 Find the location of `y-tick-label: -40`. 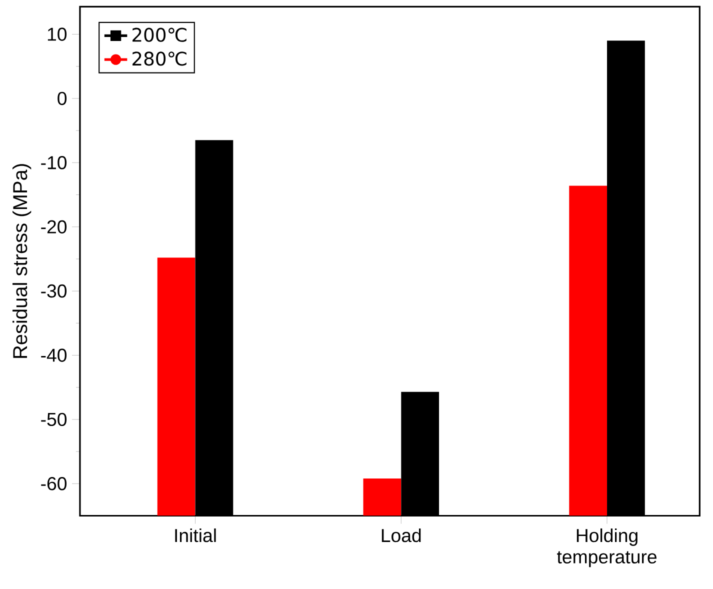

y-tick-label: -40 is located at coordinates (54, 355).